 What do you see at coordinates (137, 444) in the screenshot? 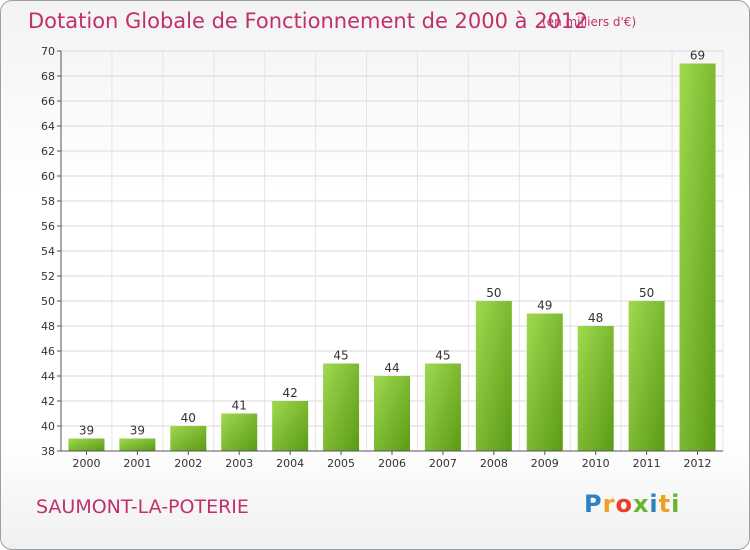
I see `bar-2001` at bounding box center [137, 444].